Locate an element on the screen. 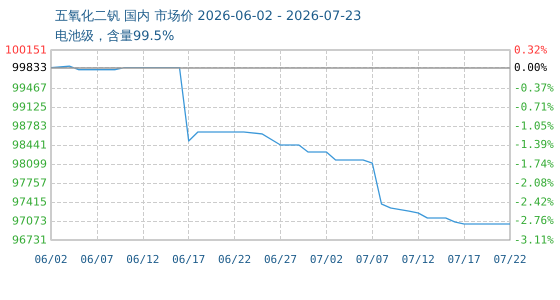 Image resolution: width=560 pixels, height=300 pixels. y2-tick-label: -0.71% is located at coordinates (534, 107).